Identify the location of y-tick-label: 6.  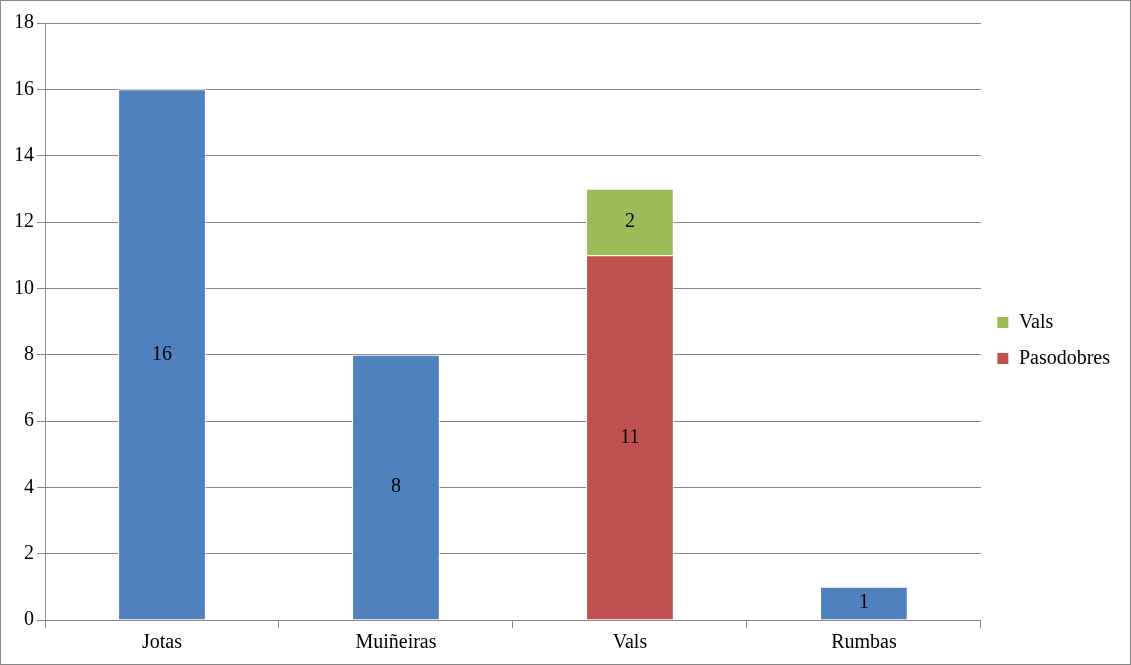
(29, 419).